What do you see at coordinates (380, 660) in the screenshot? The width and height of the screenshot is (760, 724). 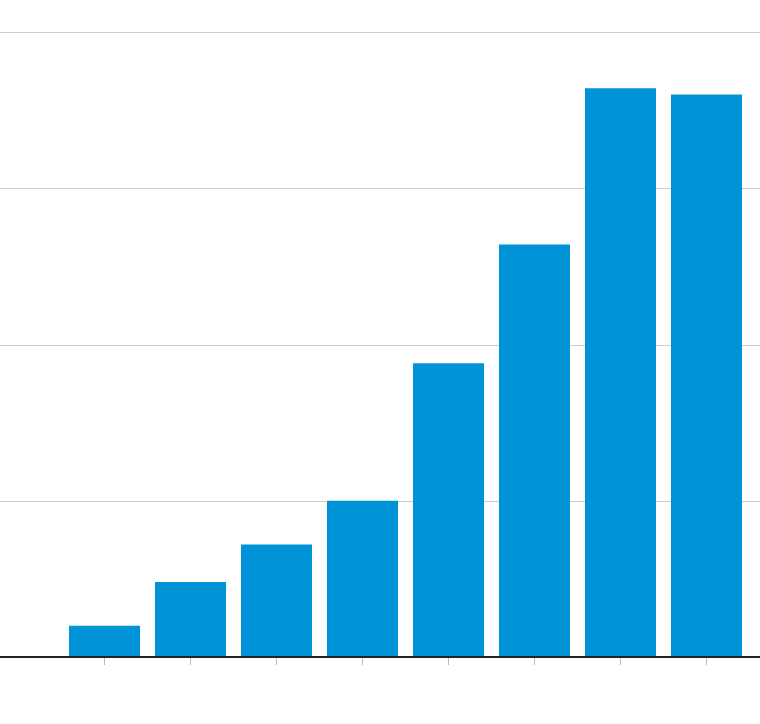 I see `x-axis` at bounding box center [380, 660].